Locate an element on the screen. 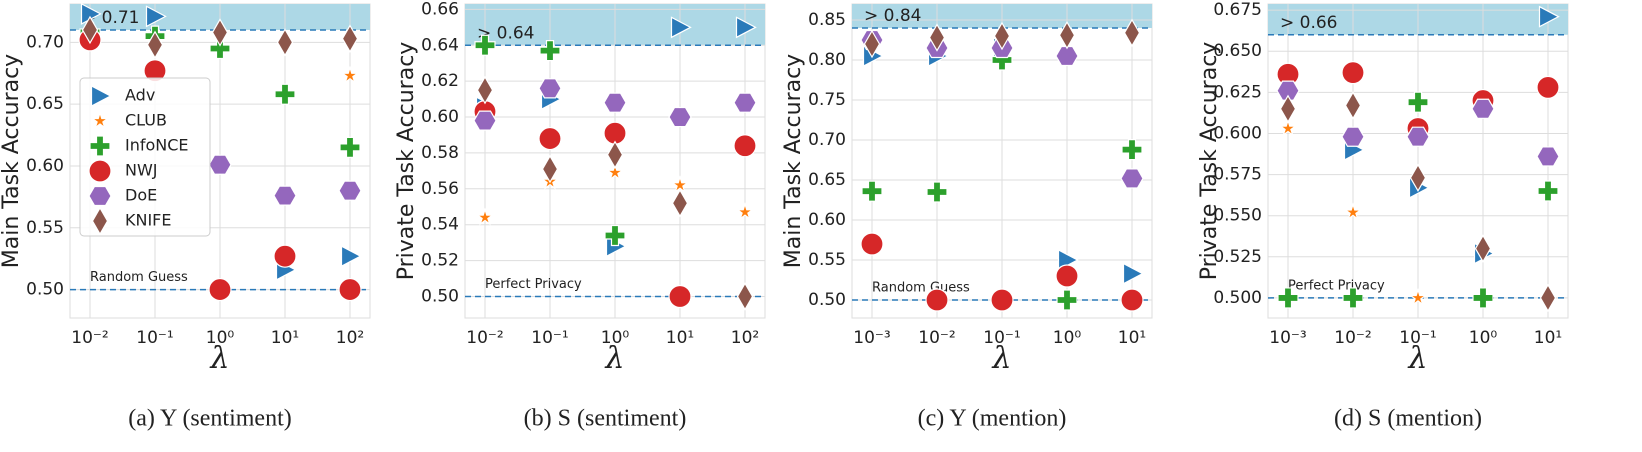 The width and height of the screenshot is (1642, 452). threshold-label: > 0.64 is located at coordinates (506, 33).